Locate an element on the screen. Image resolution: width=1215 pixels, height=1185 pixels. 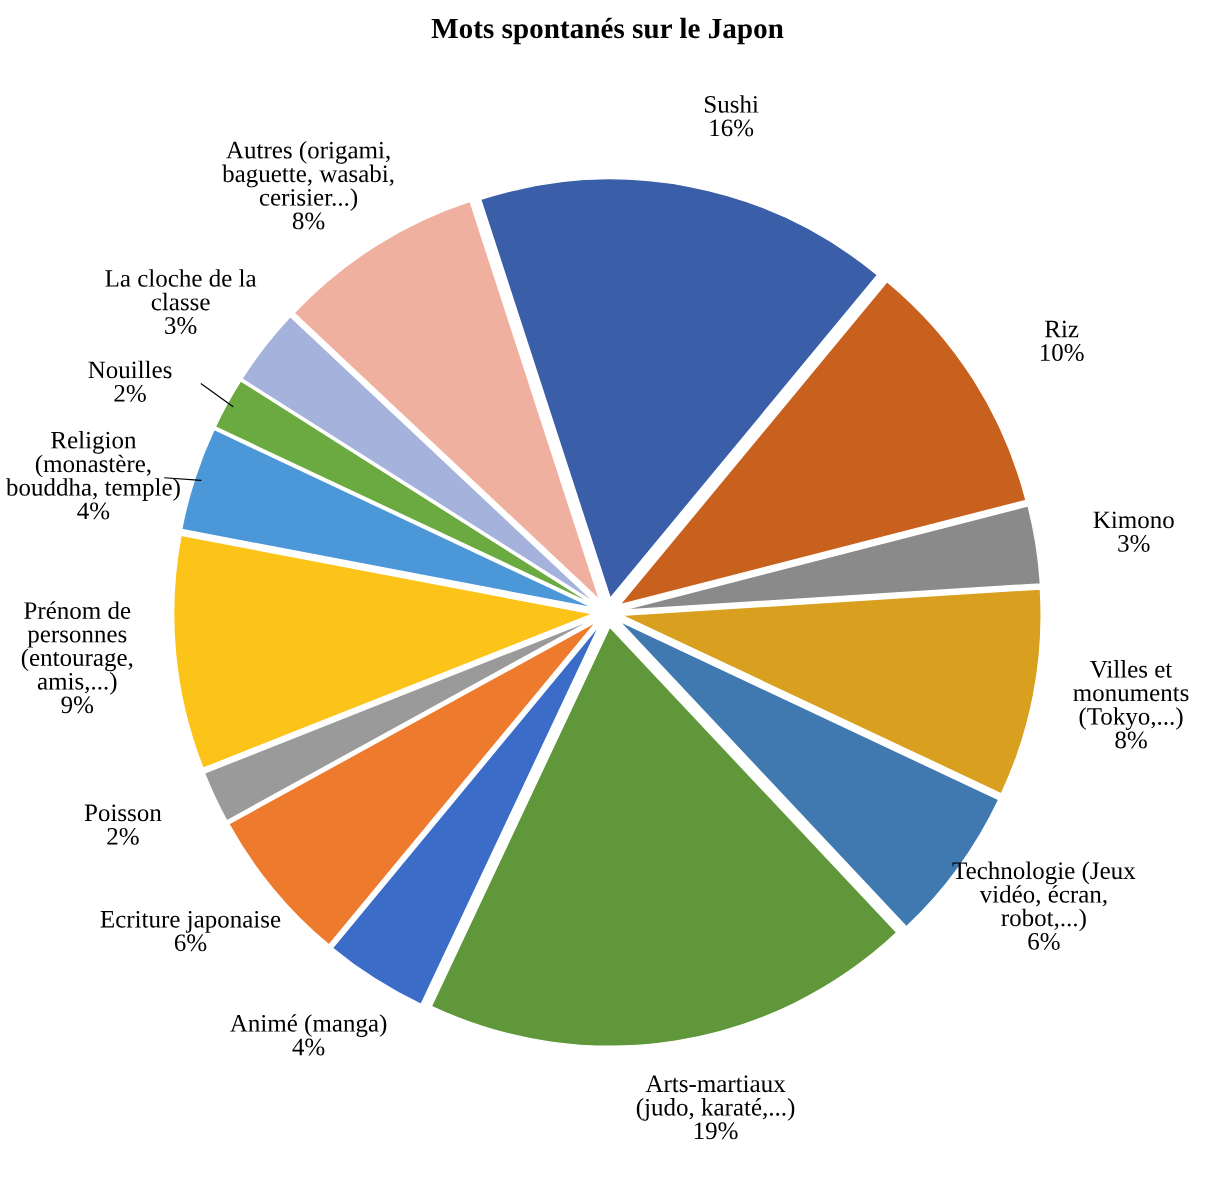
slice-label: Religion (monastère, bouddha, temple) is located at coordinates (92, 466).